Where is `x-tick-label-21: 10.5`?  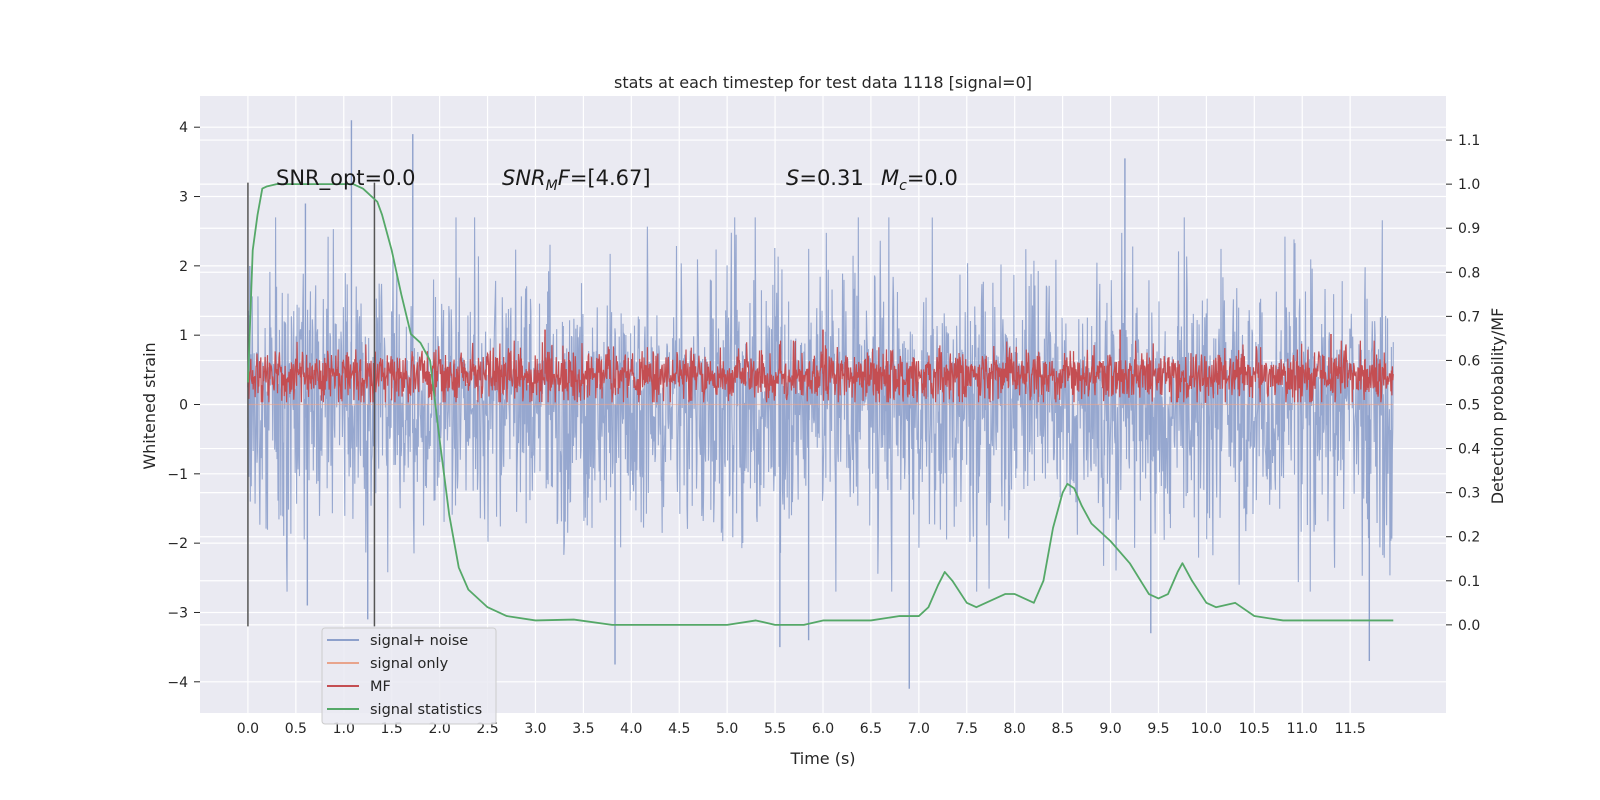 x-tick-label-21: 10.5 is located at coordinates (1254, 729).